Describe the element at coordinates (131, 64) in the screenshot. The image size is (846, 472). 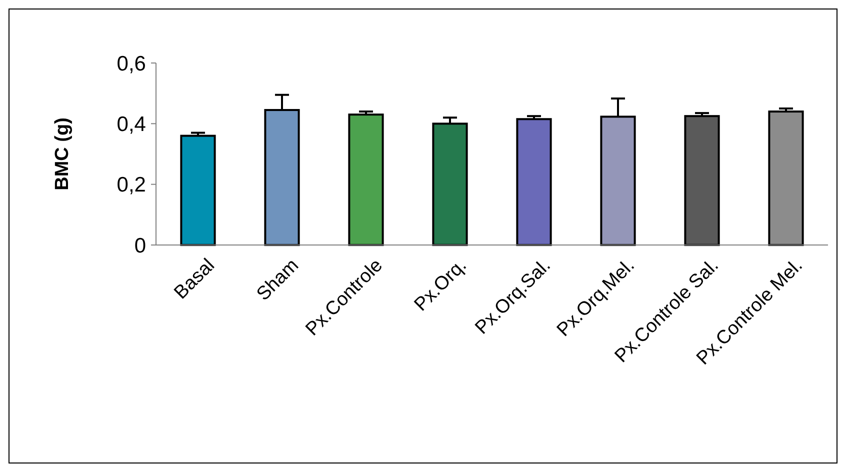
I see `y-tick-label: 0,6` at that location.